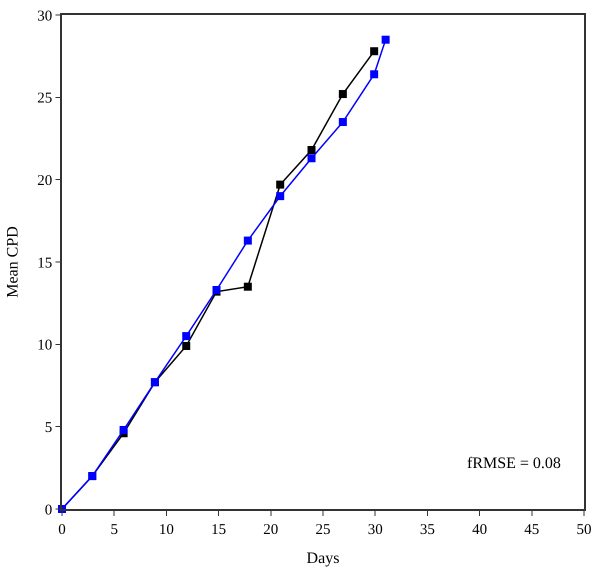 The height and width of the screenshot is (572, 600). Describe the element at coordinates (584, 530) in the screenshot. I see `x-tick-label: 50` at that location.